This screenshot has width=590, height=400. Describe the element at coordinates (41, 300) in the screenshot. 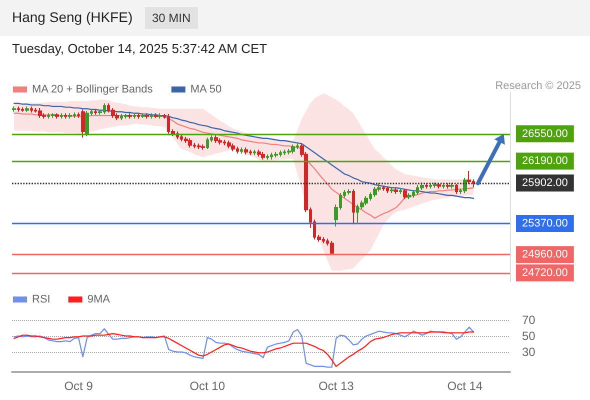

I see `legend-label: RSI` at that location.